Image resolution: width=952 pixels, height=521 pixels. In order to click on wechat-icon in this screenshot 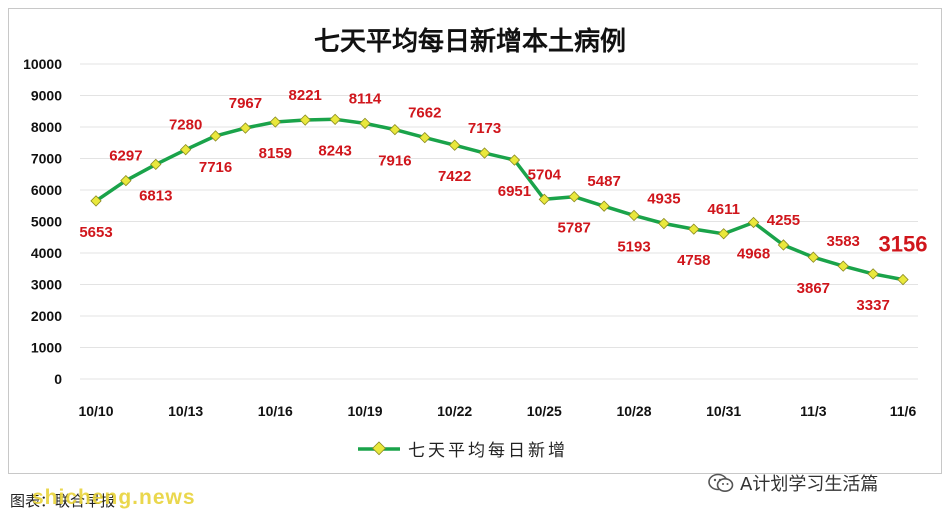, I will do `click(721, 483)`.